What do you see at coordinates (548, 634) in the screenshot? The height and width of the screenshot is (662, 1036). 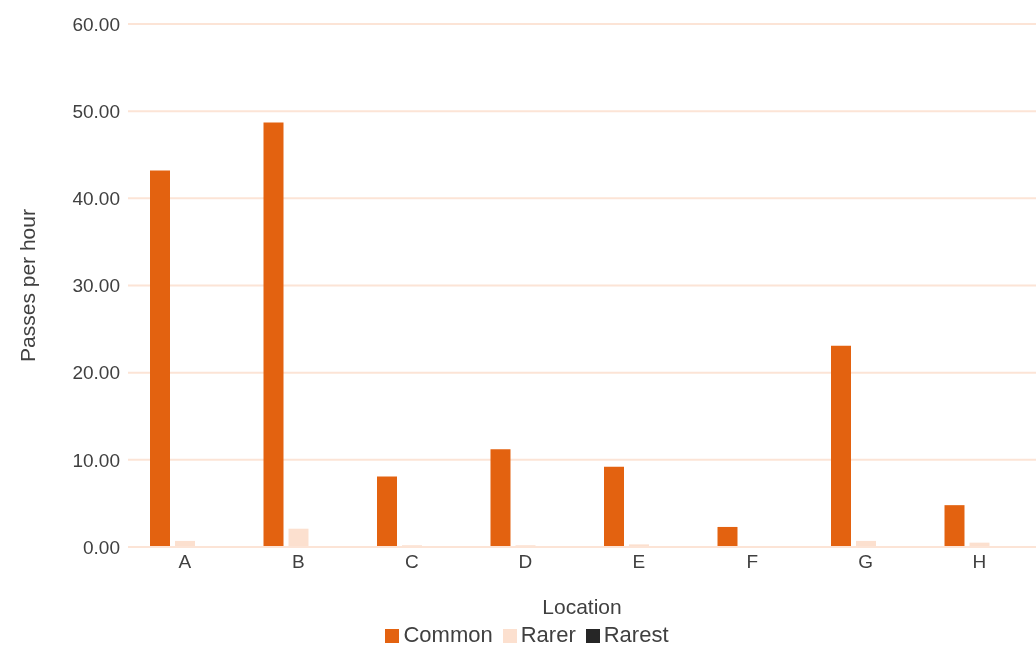 I see `legend-label: Rarer` at bounding box center [548, 634].